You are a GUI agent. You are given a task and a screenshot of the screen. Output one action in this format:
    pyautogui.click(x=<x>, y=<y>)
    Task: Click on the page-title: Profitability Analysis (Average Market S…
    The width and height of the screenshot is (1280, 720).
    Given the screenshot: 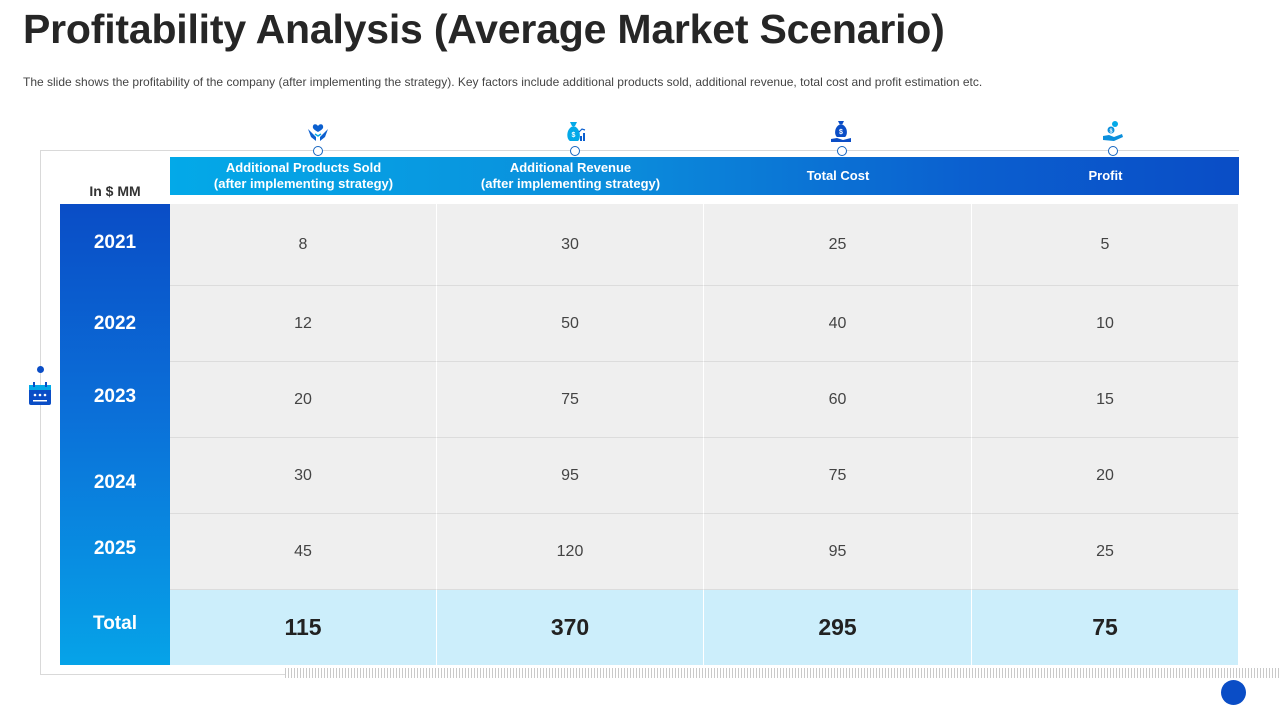 What is the action you would take?
    pyautogui.click(x=484, y=29)
    